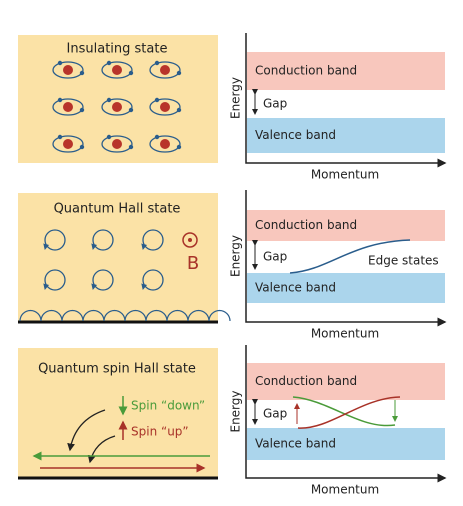 This screenshot has height=506, width=463. Describe the element at coordinates (350, 256) in the screenshot. I see `edge-state` at that location.